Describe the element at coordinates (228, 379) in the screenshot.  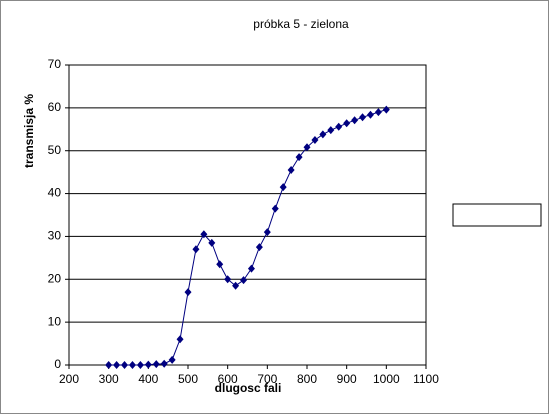
I see `x-tick-label: 600` at that location.